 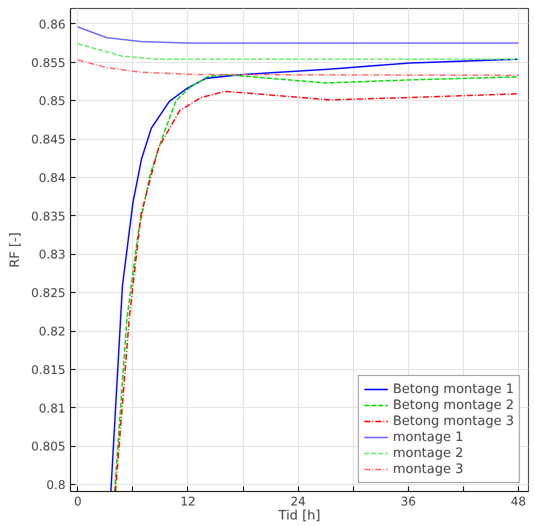 What do you see at coordinates (16, 250) in the screenshot?
I see `y-axis-title: RF [-]` at bounding box center [16, 250].